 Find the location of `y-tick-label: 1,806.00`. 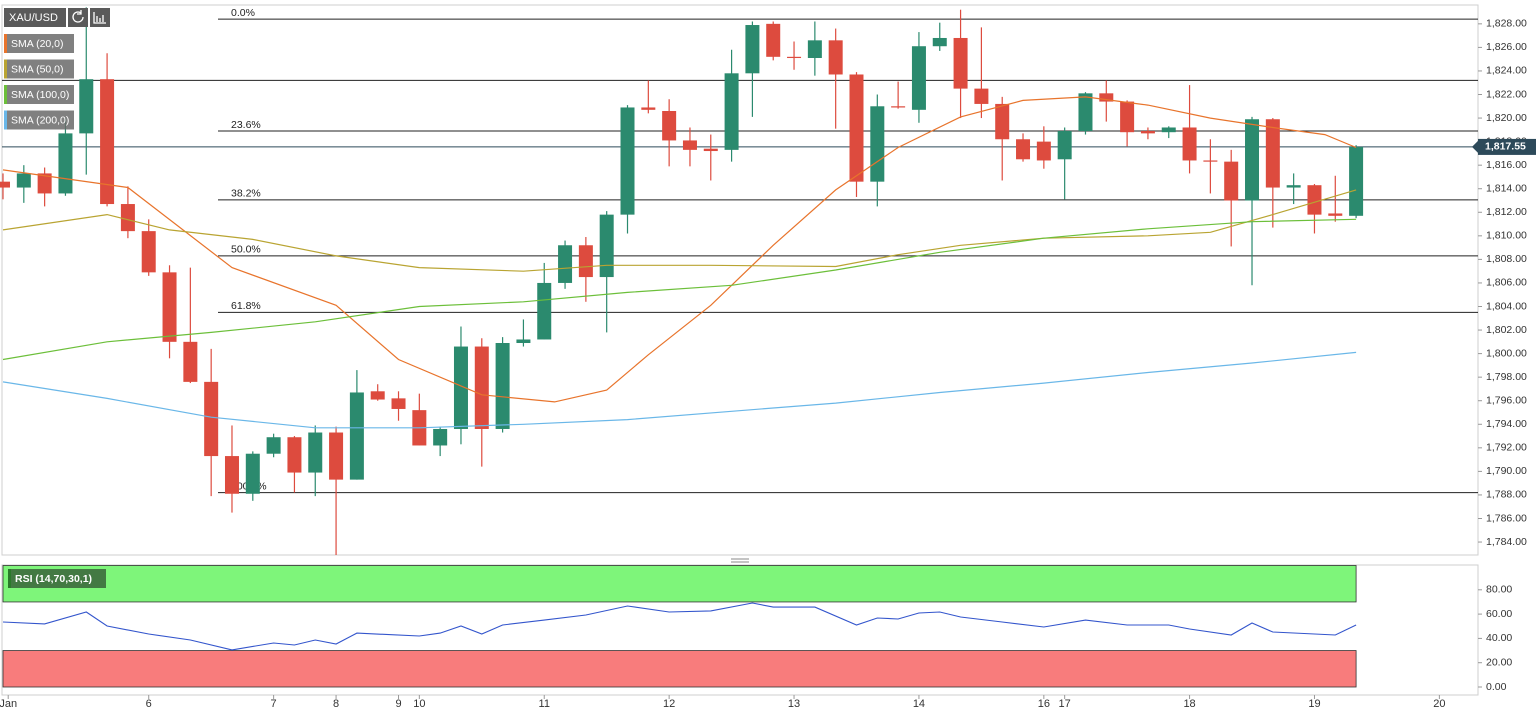

y-tick-label: 1,806.00 is located at coordinates (1506, 283).